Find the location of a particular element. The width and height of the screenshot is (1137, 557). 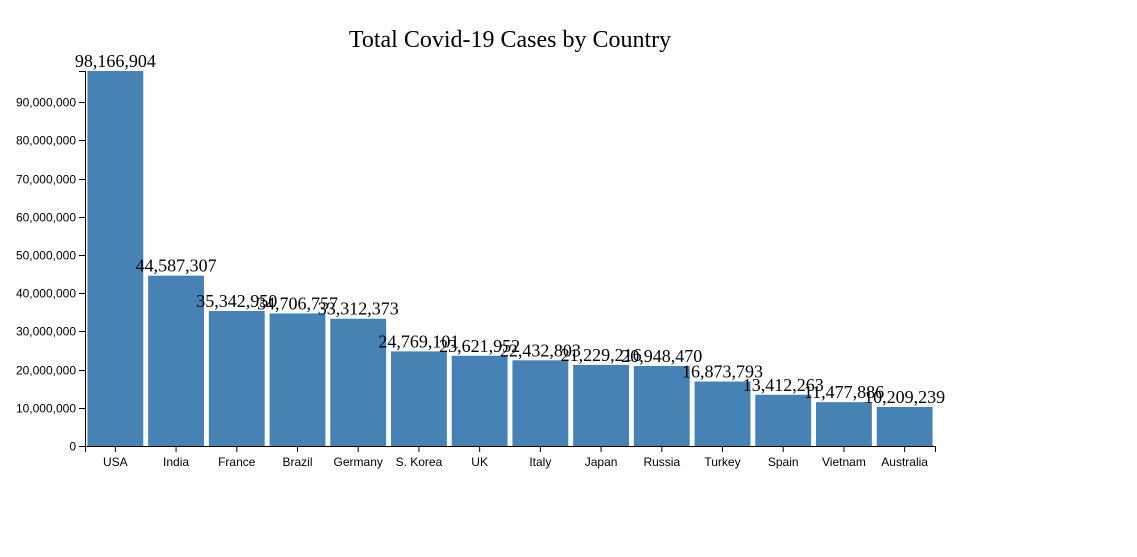

bar-russia is located at coordinates (661, 405).